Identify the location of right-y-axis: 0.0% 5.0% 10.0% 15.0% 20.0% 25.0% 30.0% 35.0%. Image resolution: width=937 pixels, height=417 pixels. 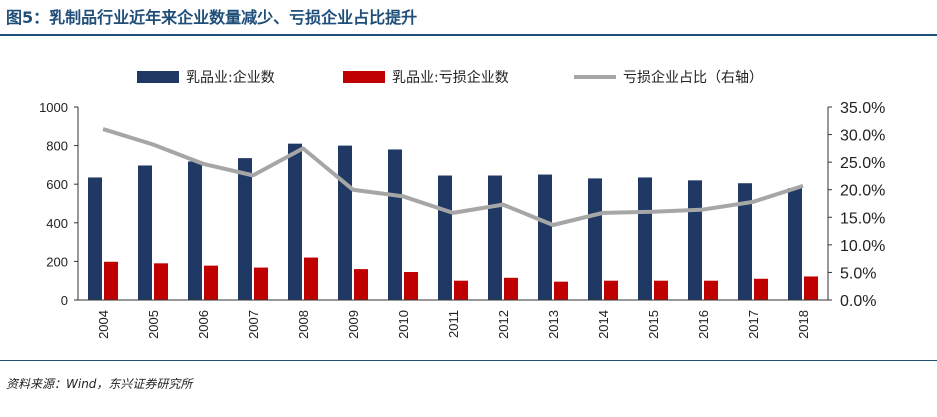
(856, 205).